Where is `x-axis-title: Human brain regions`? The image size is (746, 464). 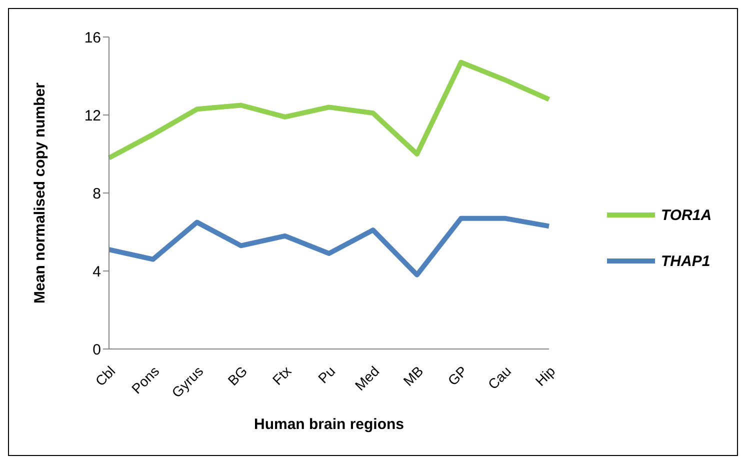 x-axis-title: Human brain regions is located at coordinates (329, 424).